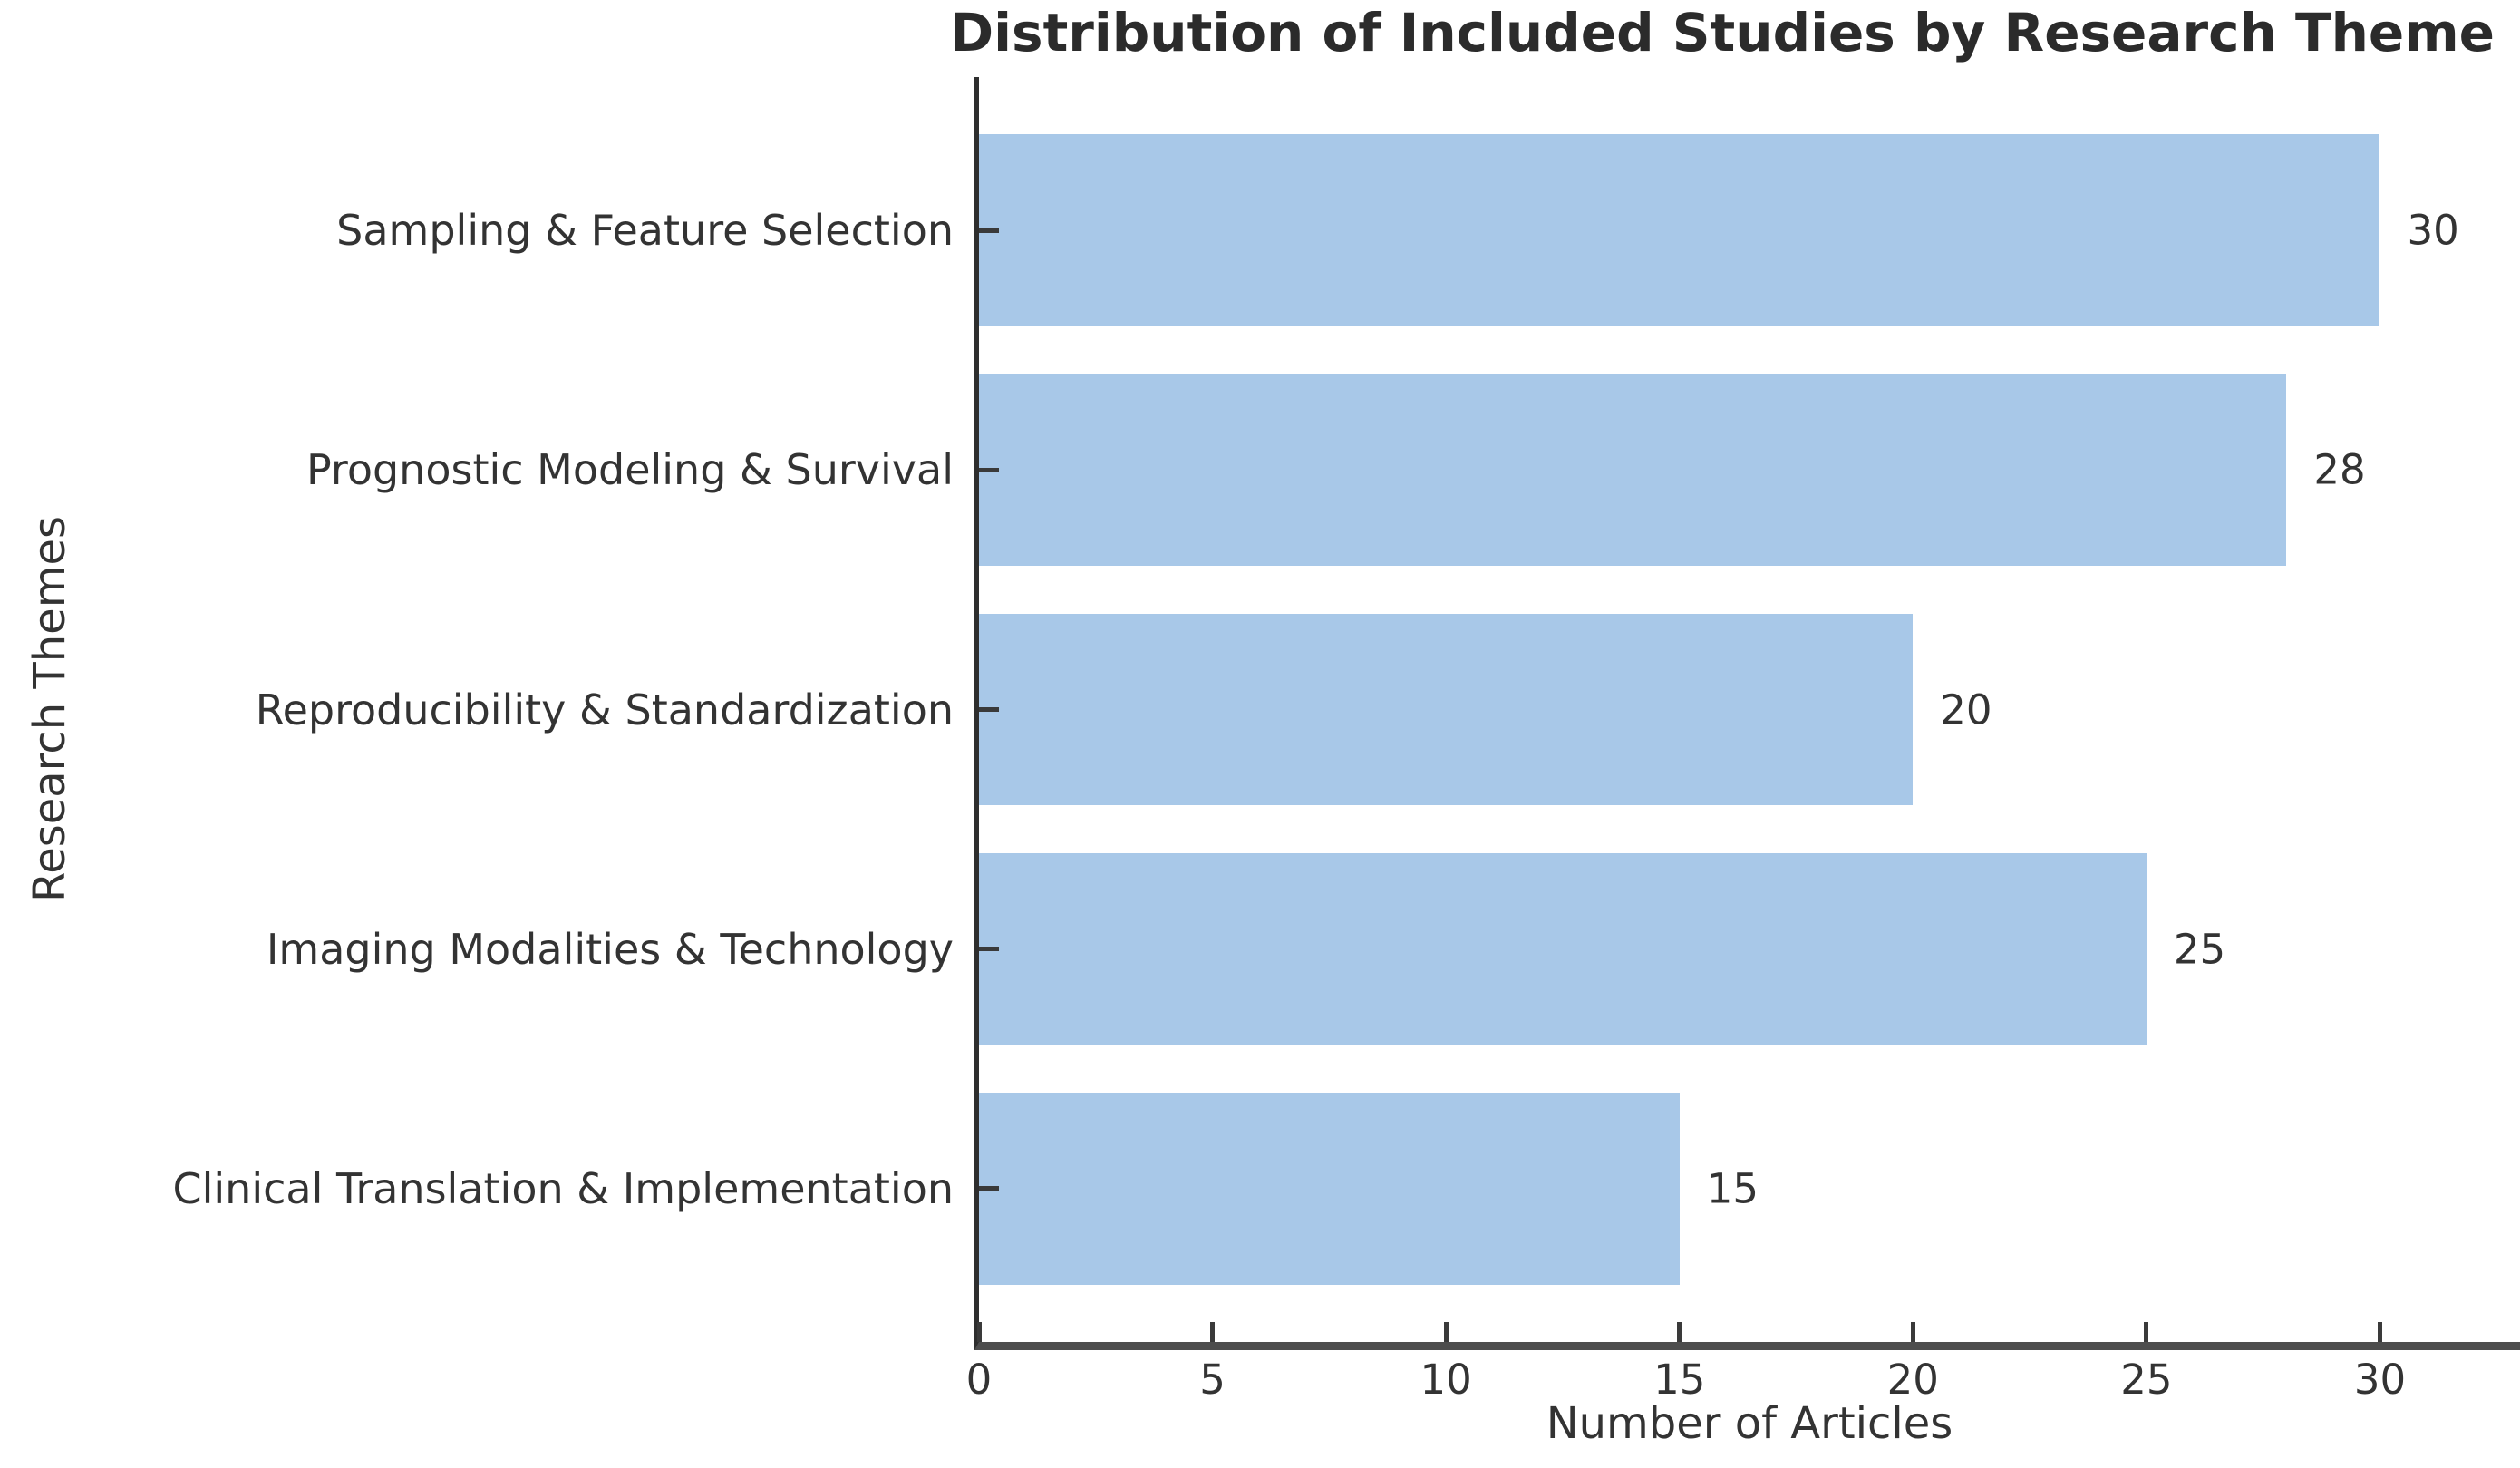 The height and width of the screenshot is (1468, 2520). What do you see at coordinates (1966, 710) in the screenshot?
I see `value-label: 20` at bounding box center [1966, 710].